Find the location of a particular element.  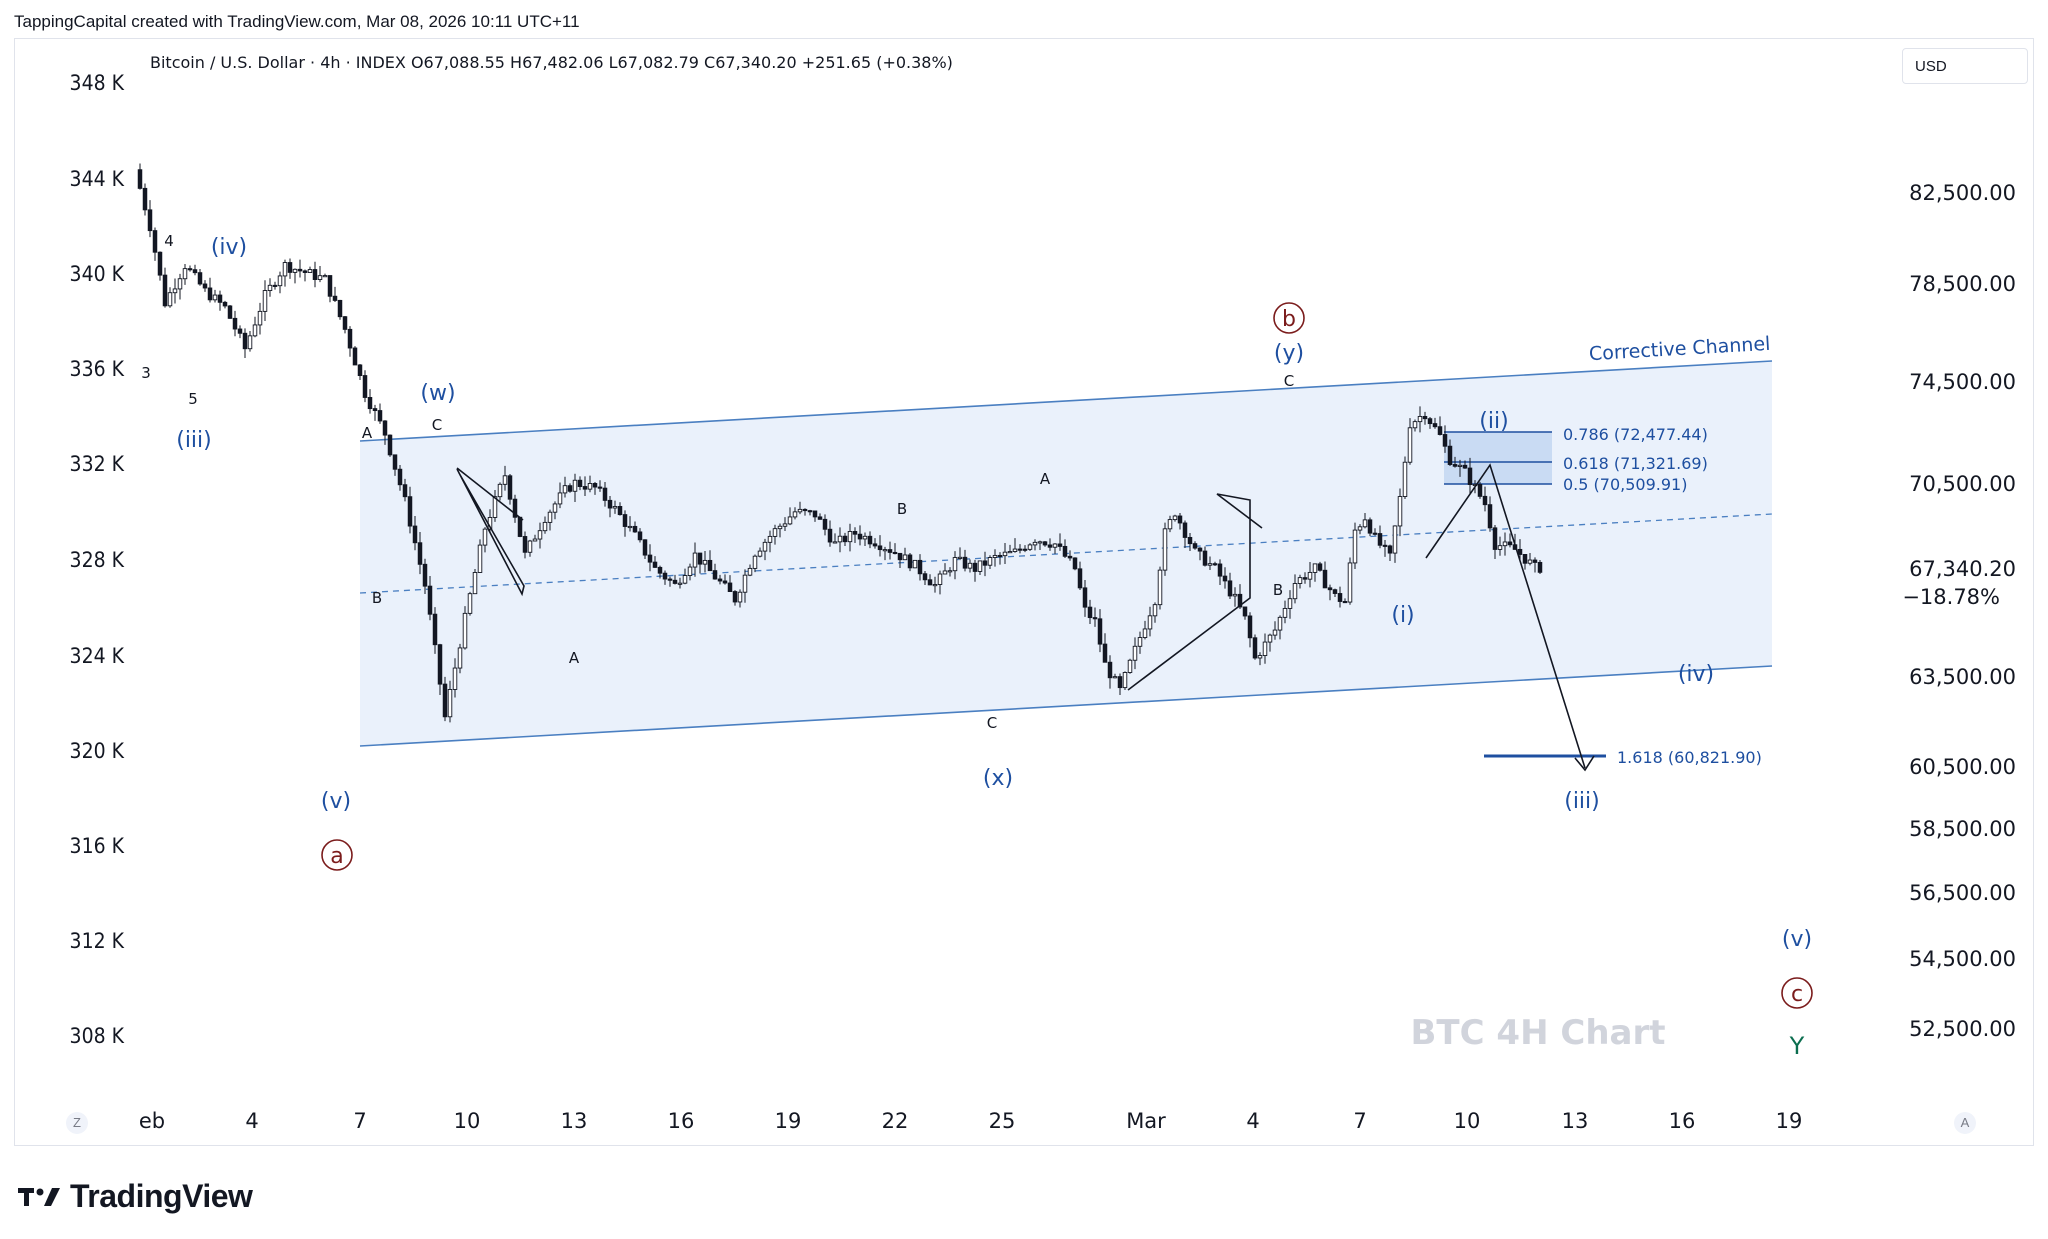

wave-label-v-right: (v) is located at coordinates (1797, 939).